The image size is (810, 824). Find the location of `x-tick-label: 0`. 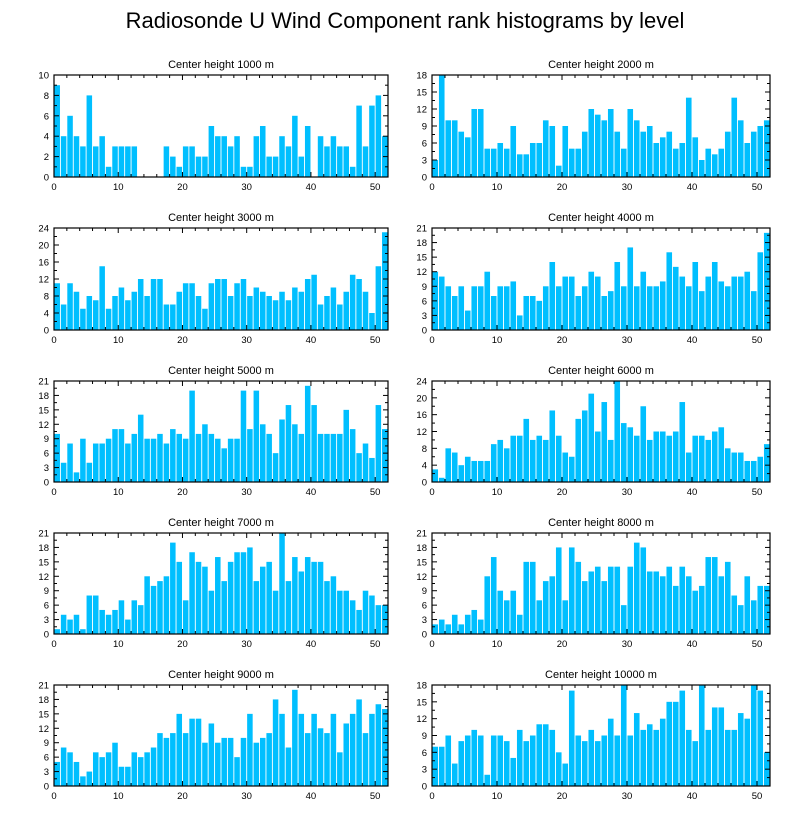

x-tick-label: 0 is located at coordinates (53, 492).